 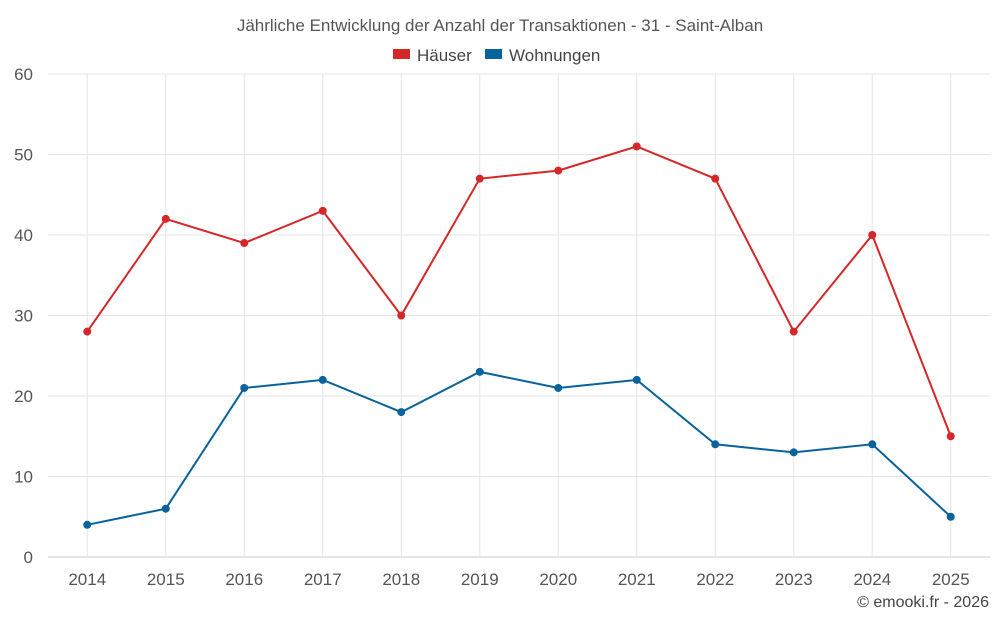 I want to click on x-tick-label: 2015, so click(x=166, y=579).